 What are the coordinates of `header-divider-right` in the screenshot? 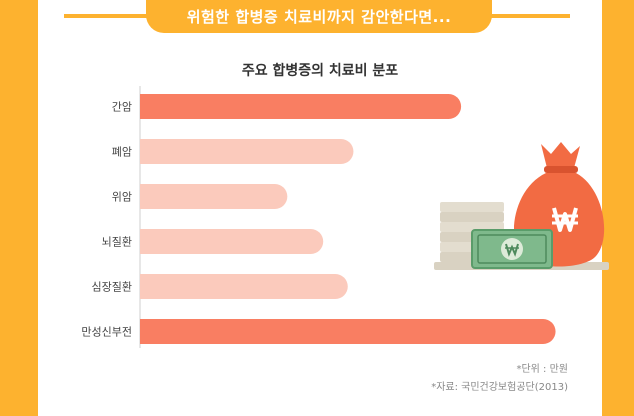 It's located at (518, 16).